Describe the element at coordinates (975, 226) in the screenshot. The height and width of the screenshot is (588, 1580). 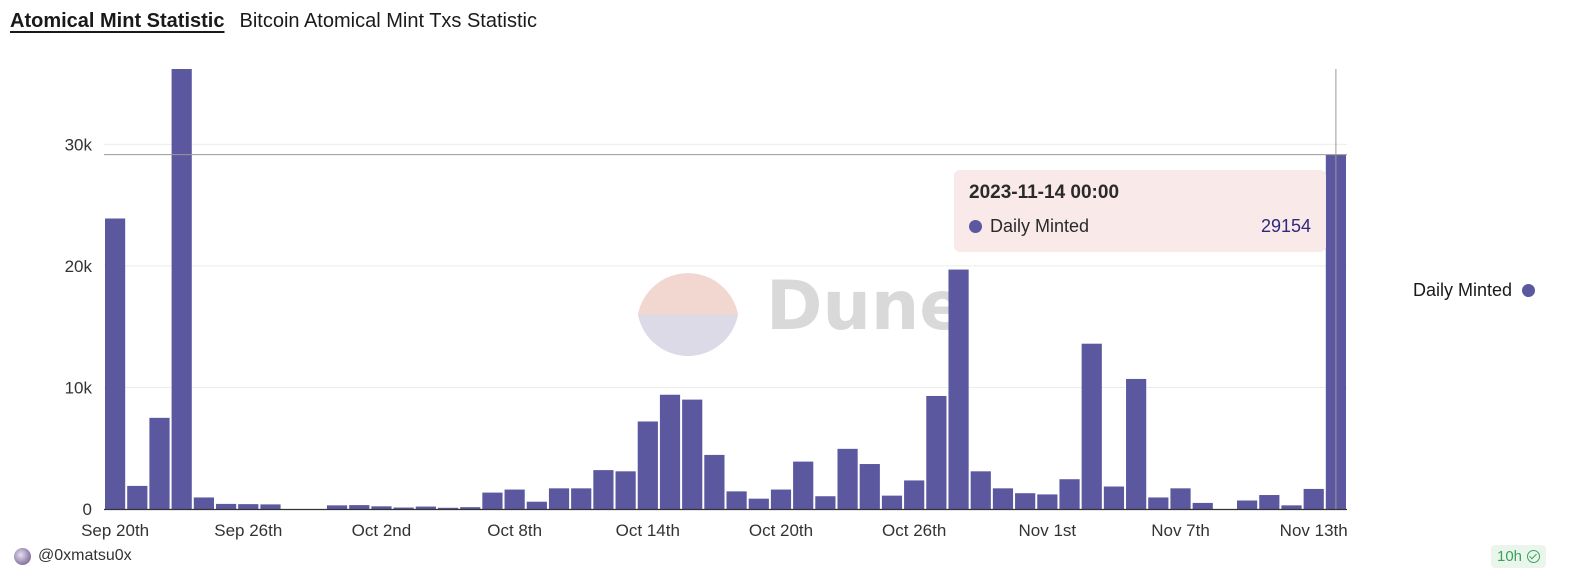
I see `tooltip-series-dot-icon` at that location.